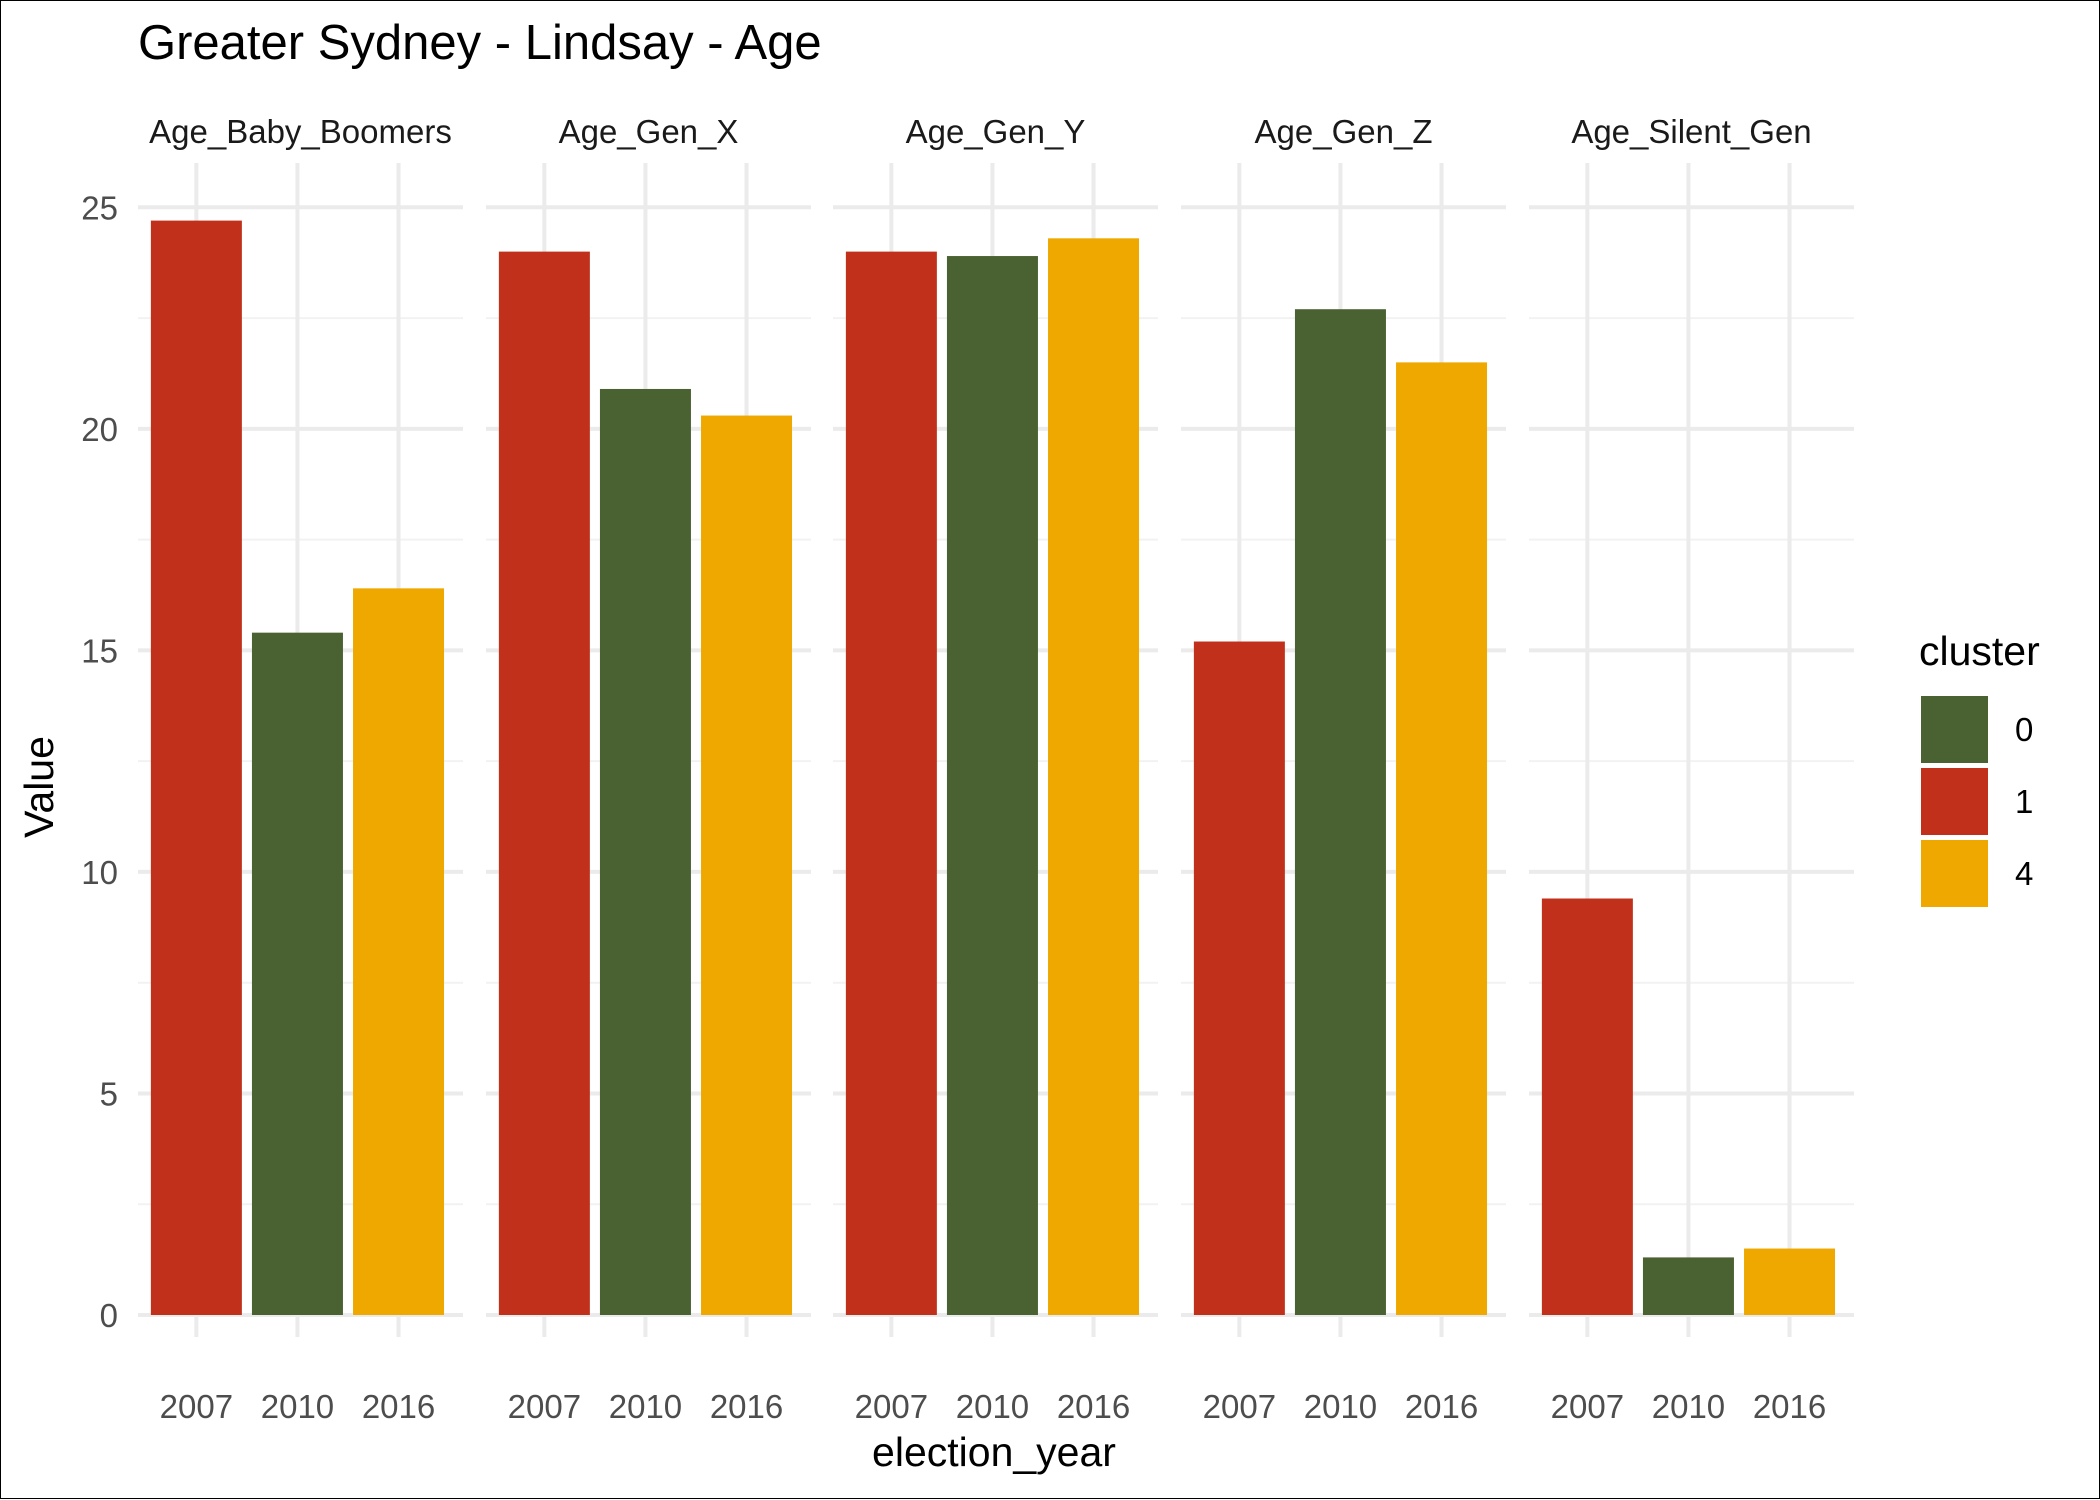 The height and width of the screenshot is (1500, 2100). What do you see at coordinates (2024, 729) in the screenshot?
I see `legend-label: 0` at bounding box center [2024, 729].